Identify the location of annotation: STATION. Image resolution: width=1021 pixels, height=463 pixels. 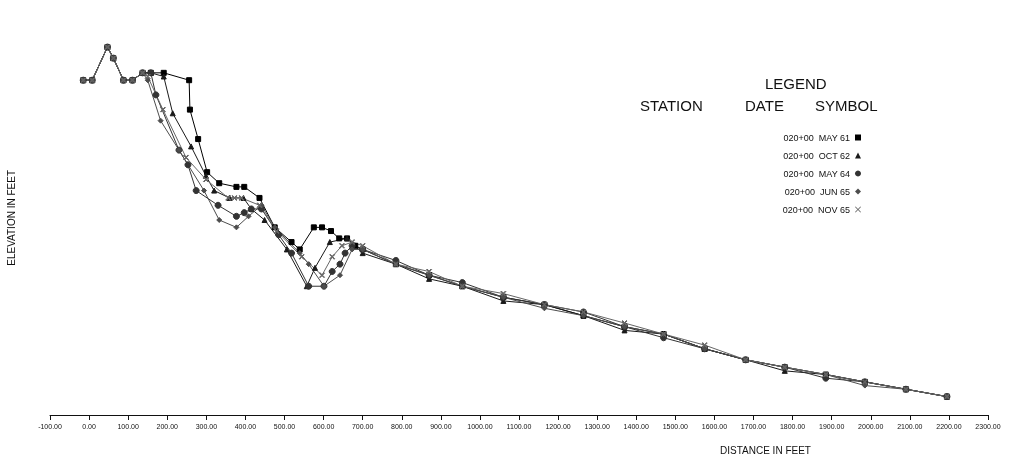
(671, 105).